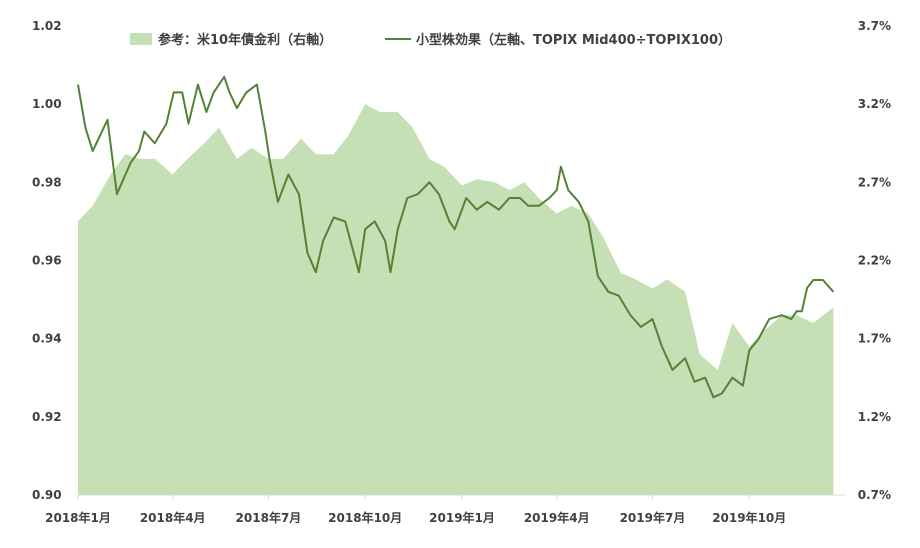 This screenshot has height=548, width=920. What do you see at coordinates (173, 517) in the screenshot?
I see `x-tick-label: 2018年4月` at bounding box center [173, 517].